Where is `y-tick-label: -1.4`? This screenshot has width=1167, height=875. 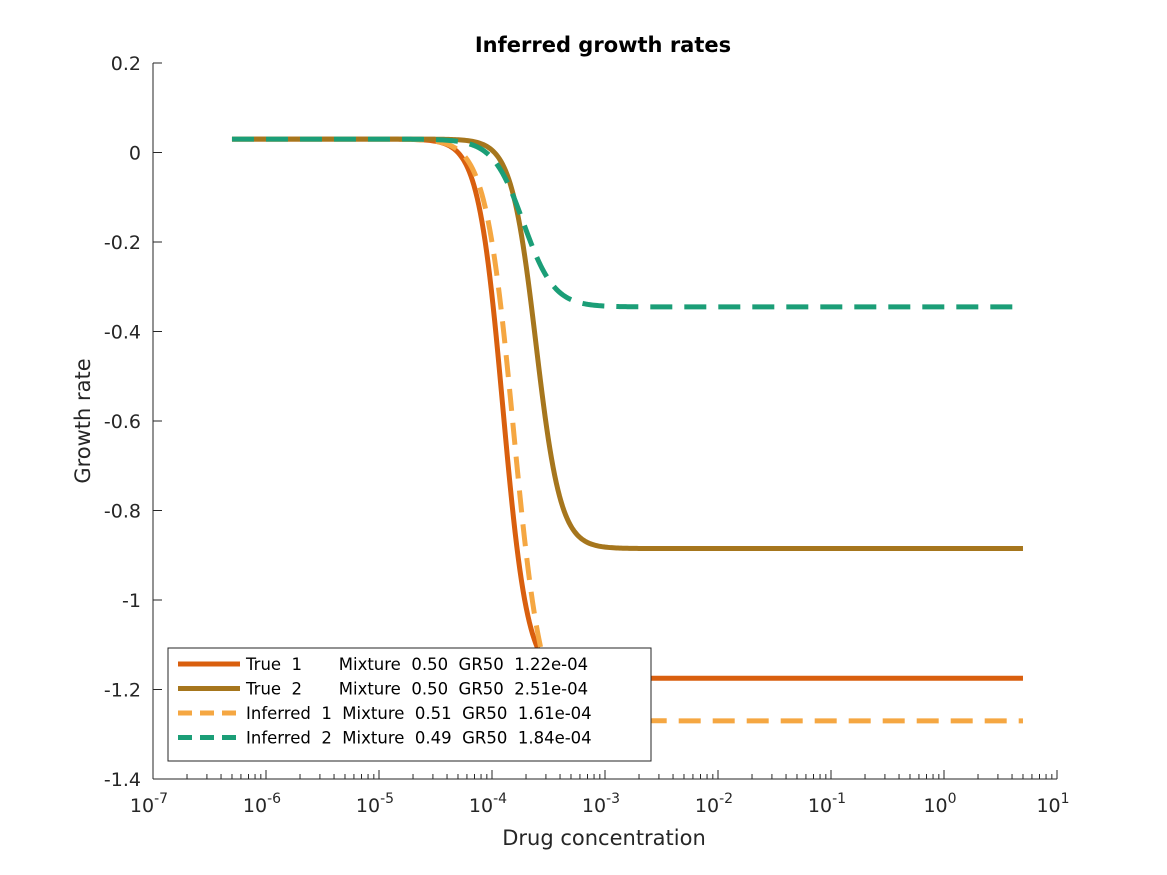 y-tick-label: -1.4 is located at coordinates (122, 780).